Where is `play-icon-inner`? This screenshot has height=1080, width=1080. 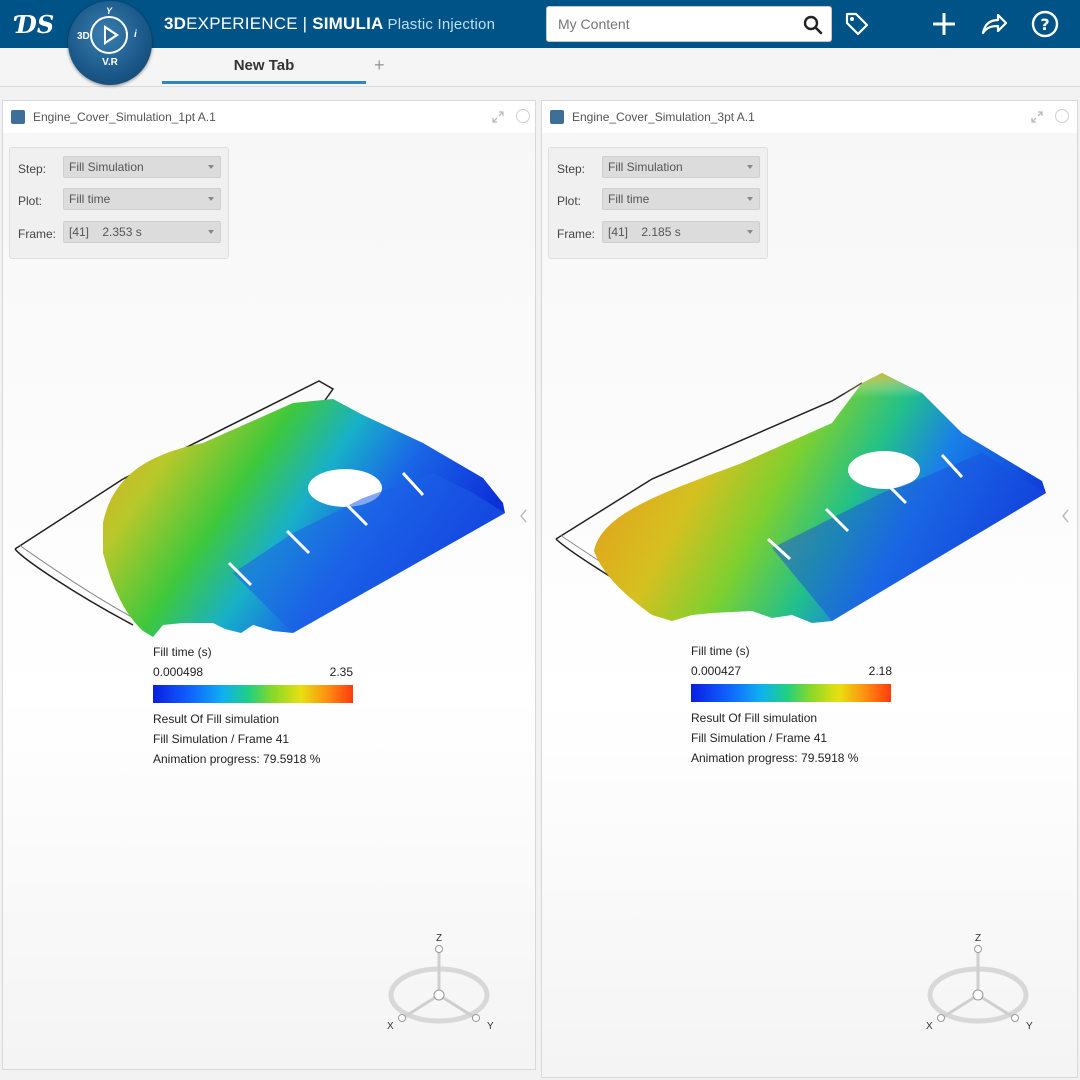
play-icon-inner is located at coordinates (110, 35).